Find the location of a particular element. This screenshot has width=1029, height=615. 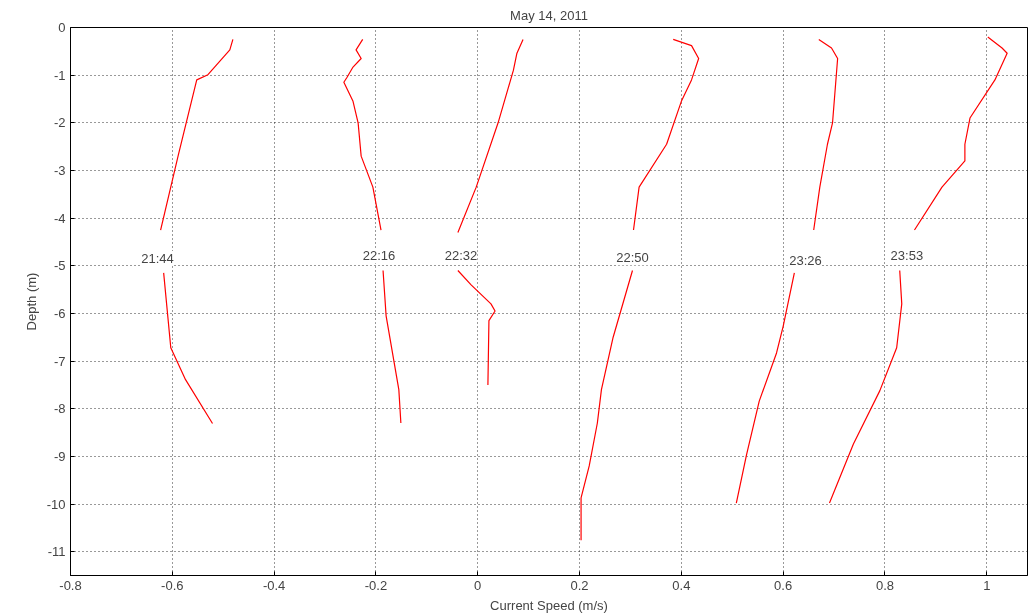

x-tick-label: 0.6 is located at coordinates (783, 585).